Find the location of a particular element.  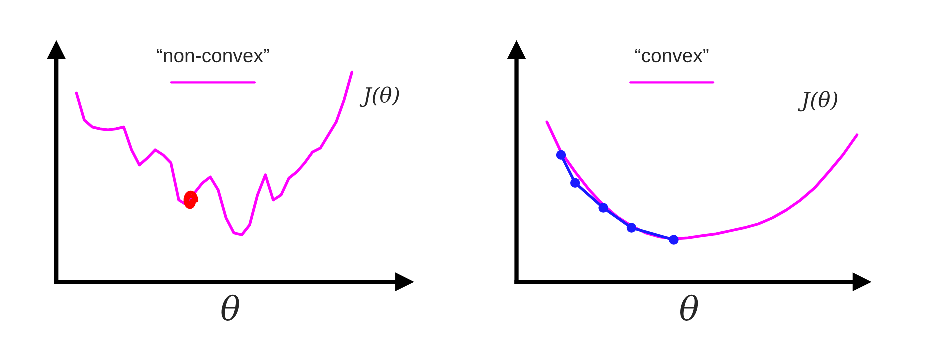

chart-title: “non-convex” is located at coordinates (213, 56).